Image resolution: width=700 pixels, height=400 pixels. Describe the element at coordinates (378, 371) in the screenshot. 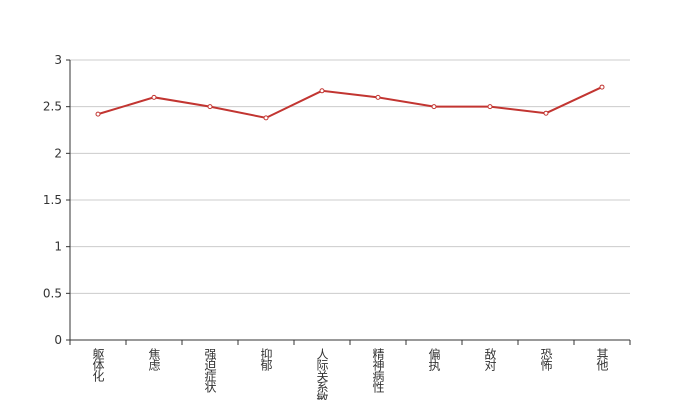

I see `x-tick-label: 精神病性` at that location.